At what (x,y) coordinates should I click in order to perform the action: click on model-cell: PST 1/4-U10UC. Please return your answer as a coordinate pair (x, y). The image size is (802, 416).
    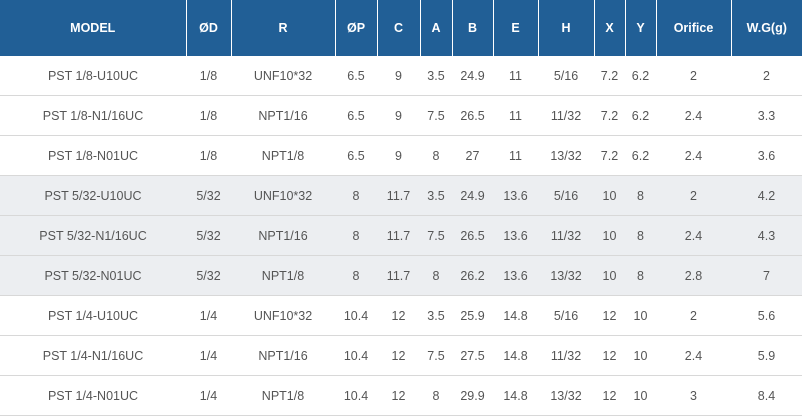
    Looking at the image, I should click on (93, 315).